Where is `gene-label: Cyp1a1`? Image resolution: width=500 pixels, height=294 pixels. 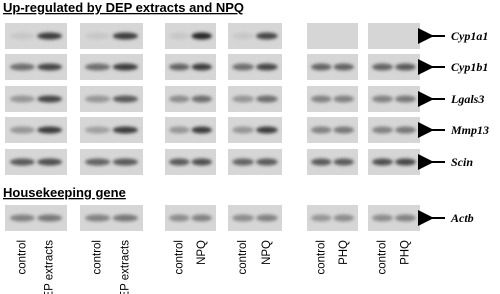
gene-label: Cyp1a1 is located at coordinates (469, 36).